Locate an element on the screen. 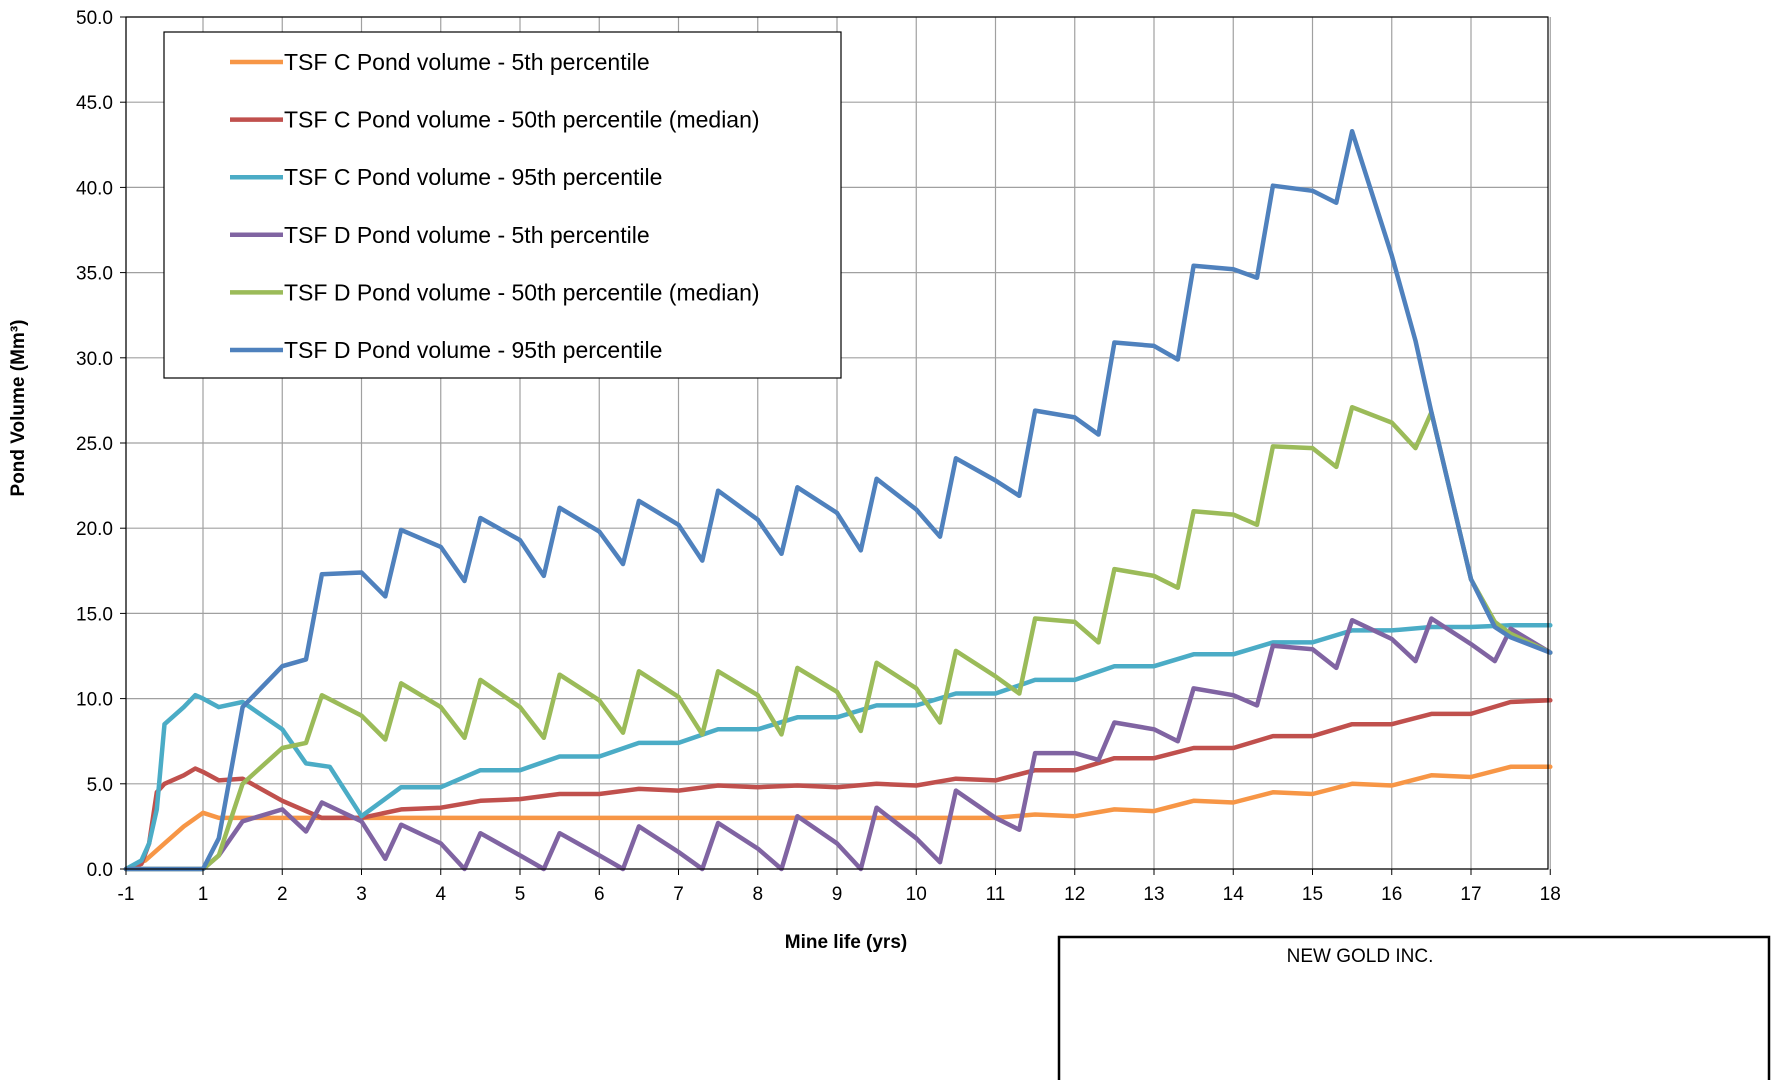 This screenshot has height=1080, width=1772. x-tick-label: 7 is located at coordinates (678, 894).